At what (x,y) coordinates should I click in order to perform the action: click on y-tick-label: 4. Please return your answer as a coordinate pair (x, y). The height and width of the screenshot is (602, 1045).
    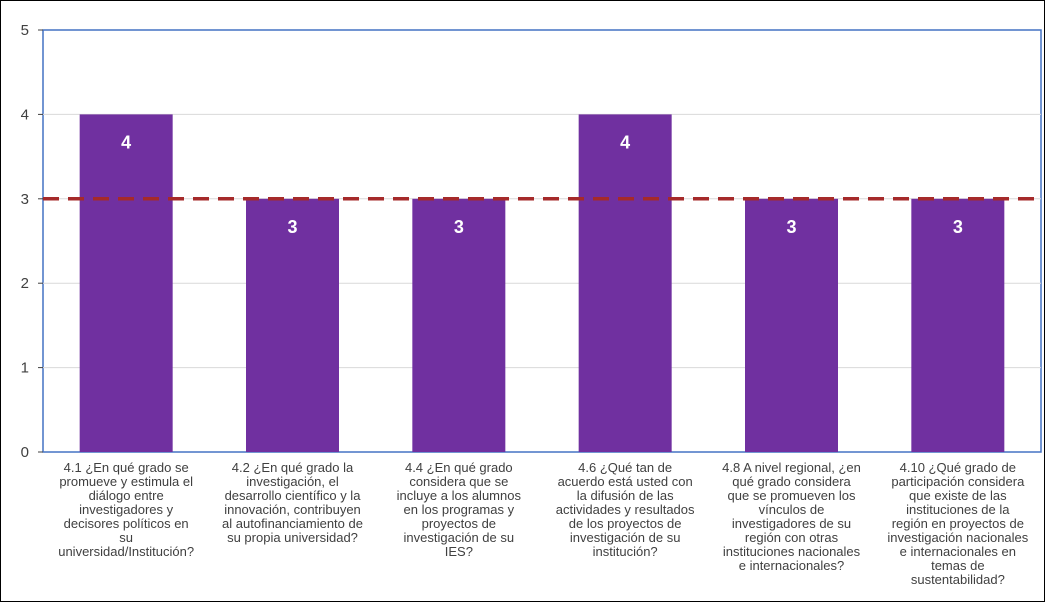
    Looking at the image, I should click on (25, 114).